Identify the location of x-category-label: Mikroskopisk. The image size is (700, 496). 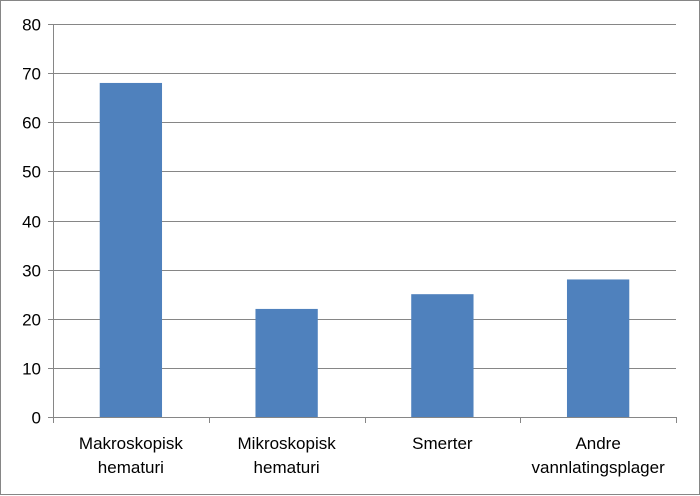
(287, 443).